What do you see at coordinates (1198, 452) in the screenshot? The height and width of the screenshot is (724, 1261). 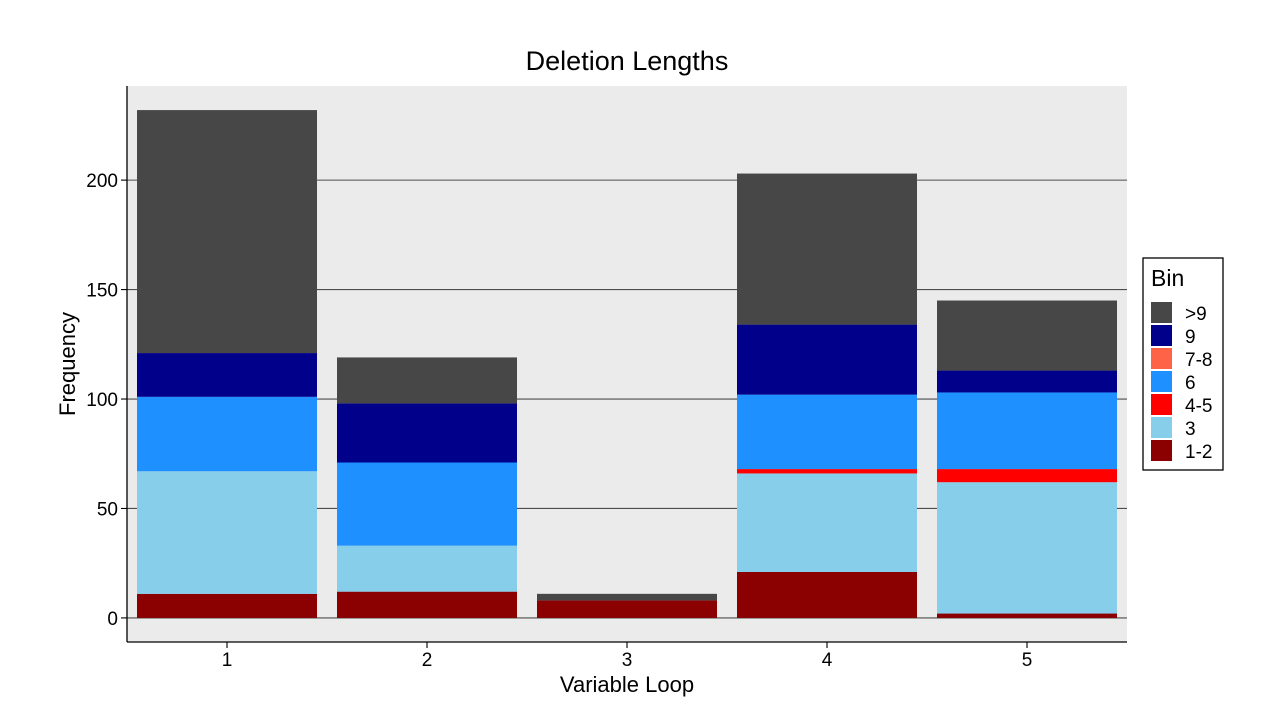 I see `legend-label: 1-2` at bounding box center [1198, 452].